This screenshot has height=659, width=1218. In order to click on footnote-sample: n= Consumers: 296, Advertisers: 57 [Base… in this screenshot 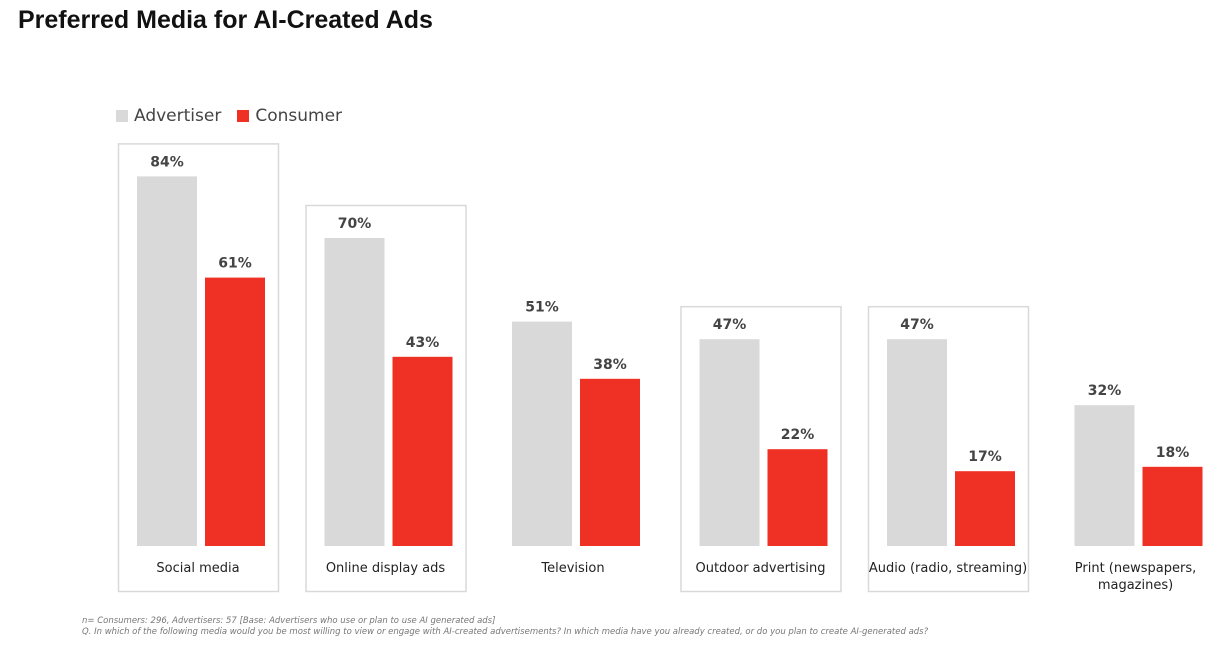, I will do `click(289, 621)`.